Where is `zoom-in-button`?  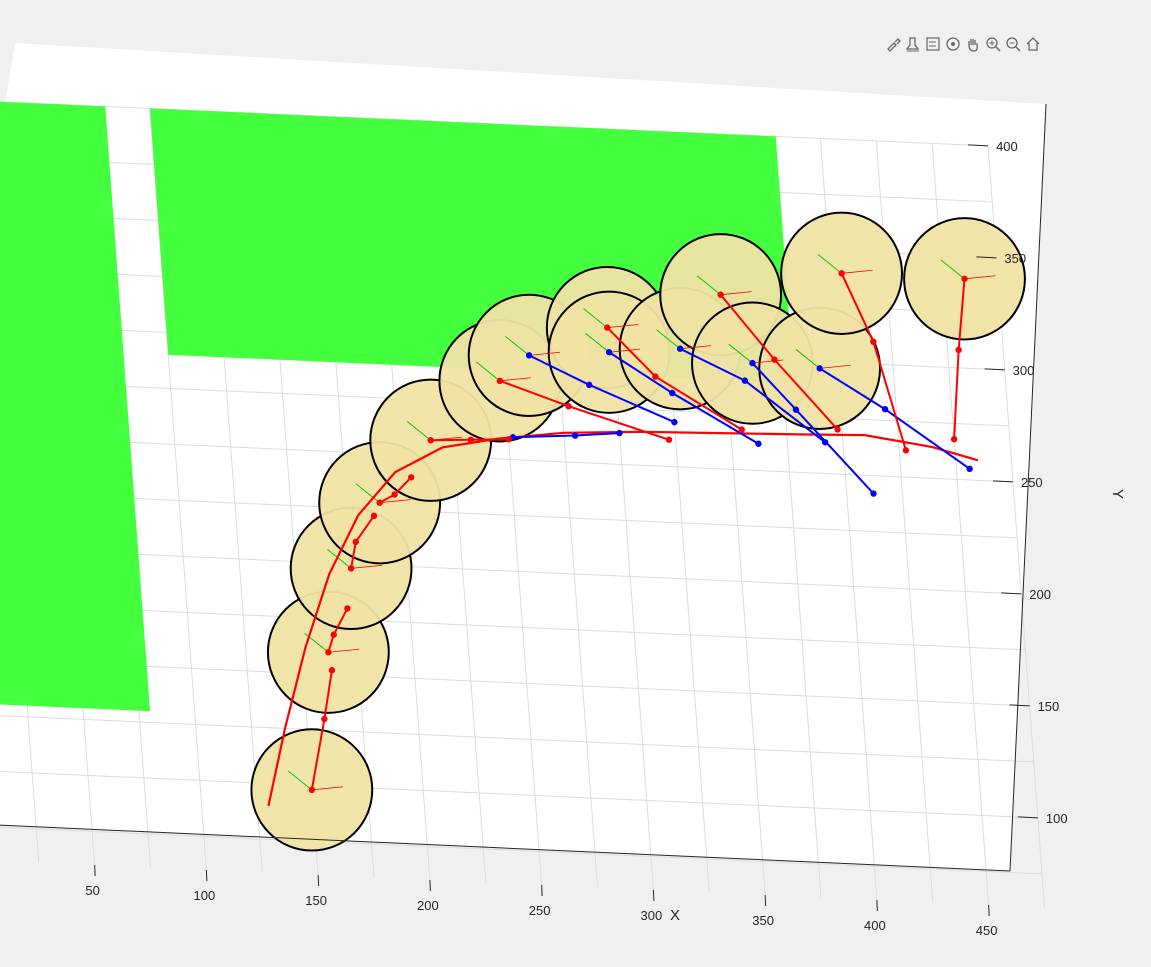 zoom-in-button is located at coordinates (993, 44).